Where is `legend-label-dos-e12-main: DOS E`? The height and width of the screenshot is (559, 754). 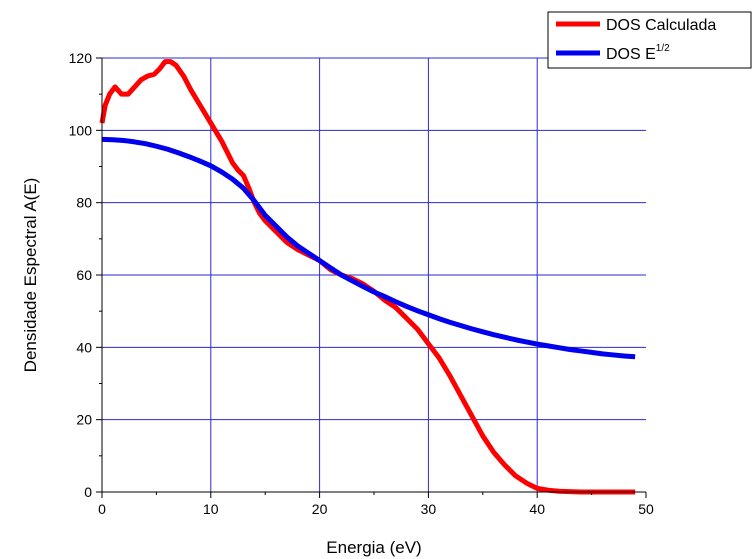 legend-label-dos-e12-main: DOS E is located at coordinates (631, 54).